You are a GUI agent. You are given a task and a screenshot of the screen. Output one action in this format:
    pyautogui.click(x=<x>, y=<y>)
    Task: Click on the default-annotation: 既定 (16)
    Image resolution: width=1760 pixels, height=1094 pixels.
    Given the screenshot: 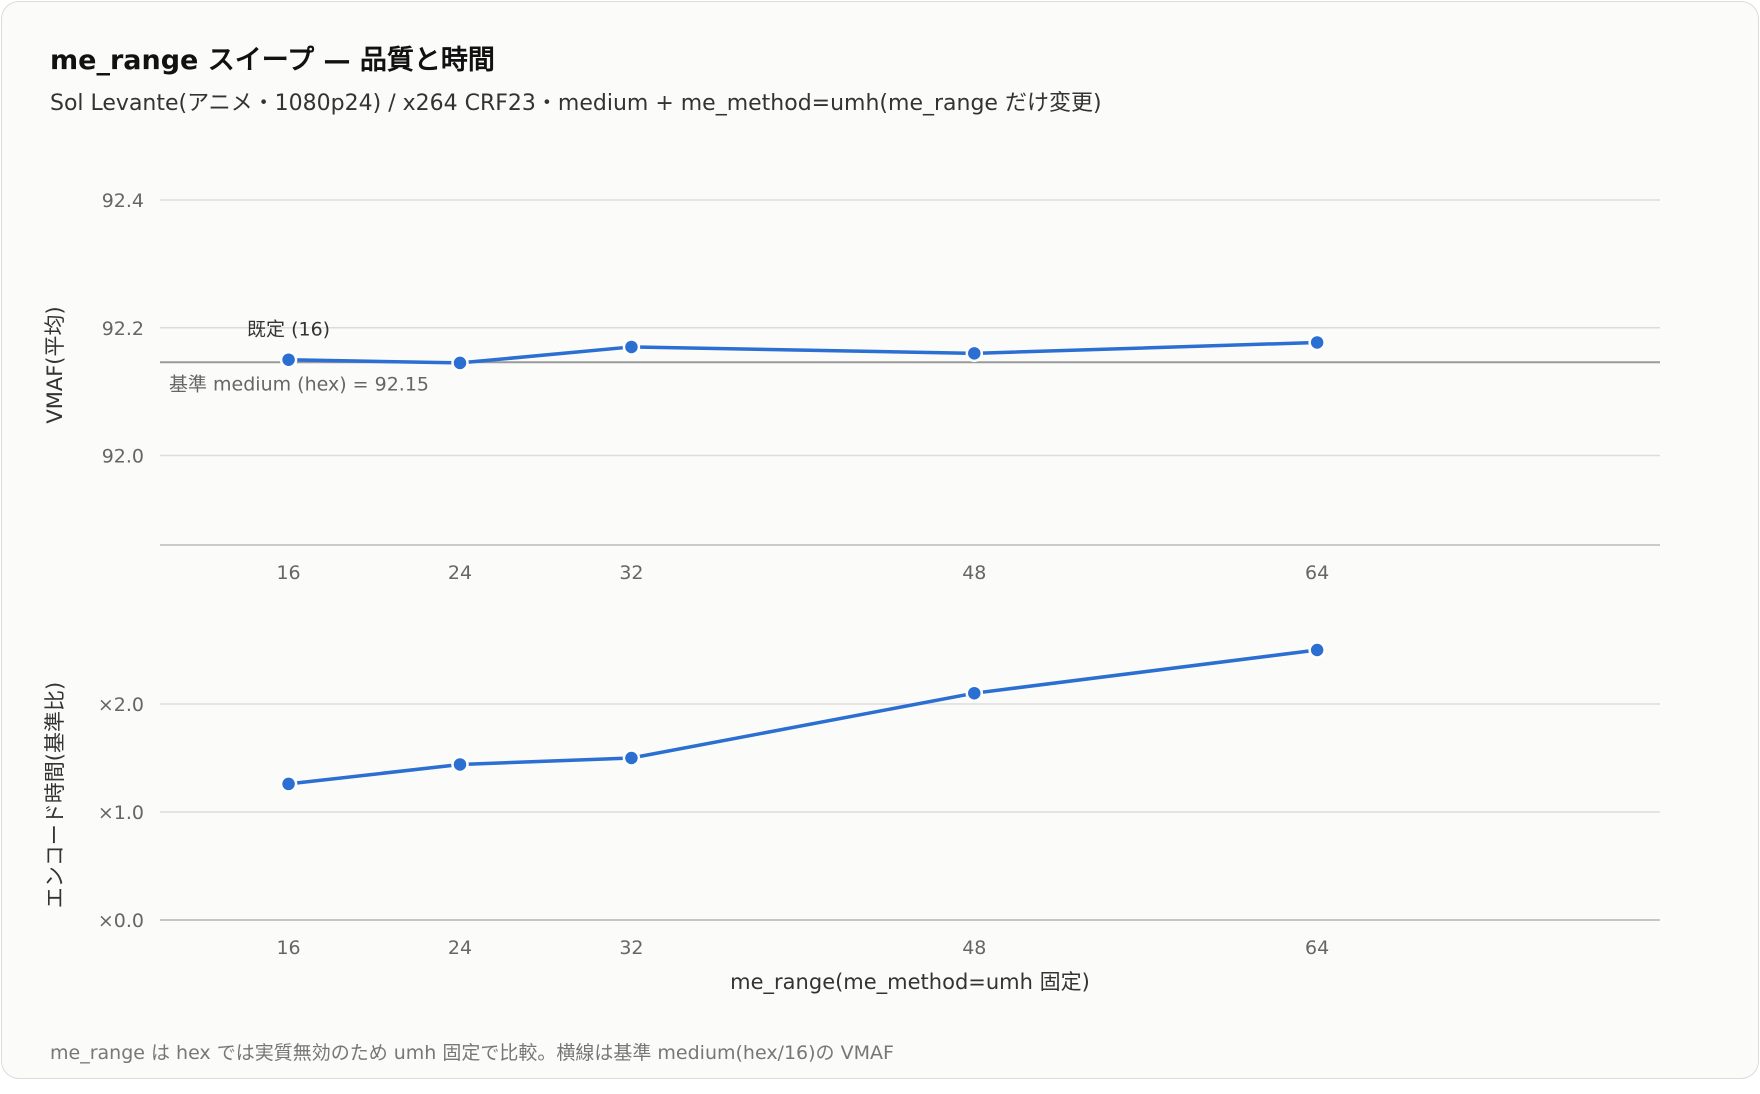 What is the action you would take?
    pyautogui.click(x=288, y=330)
    